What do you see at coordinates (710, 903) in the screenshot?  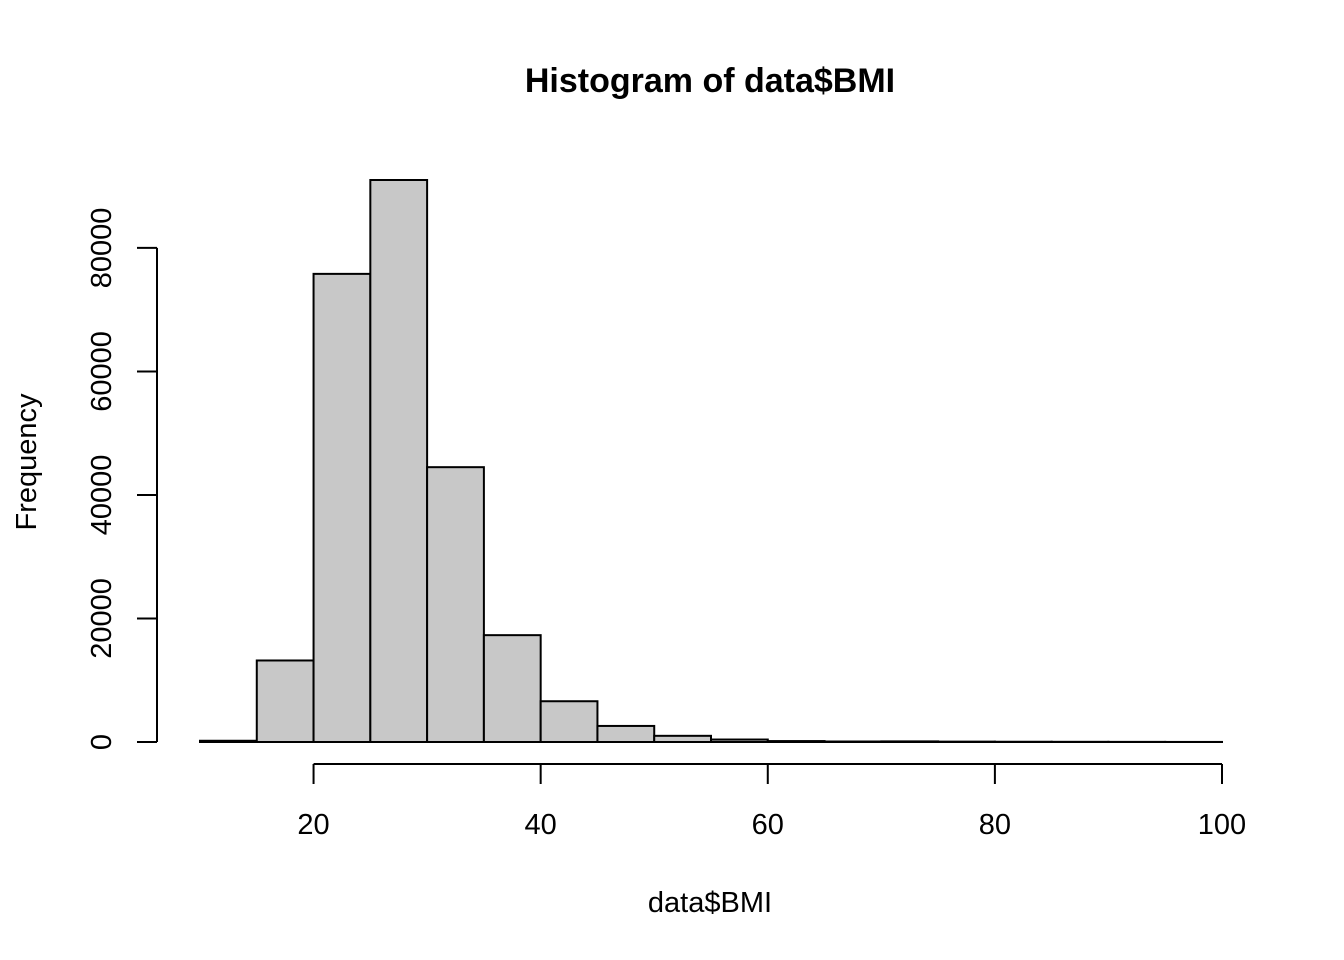 I see `x-axis-label: data$BMI` at bounding box center [710, 903].